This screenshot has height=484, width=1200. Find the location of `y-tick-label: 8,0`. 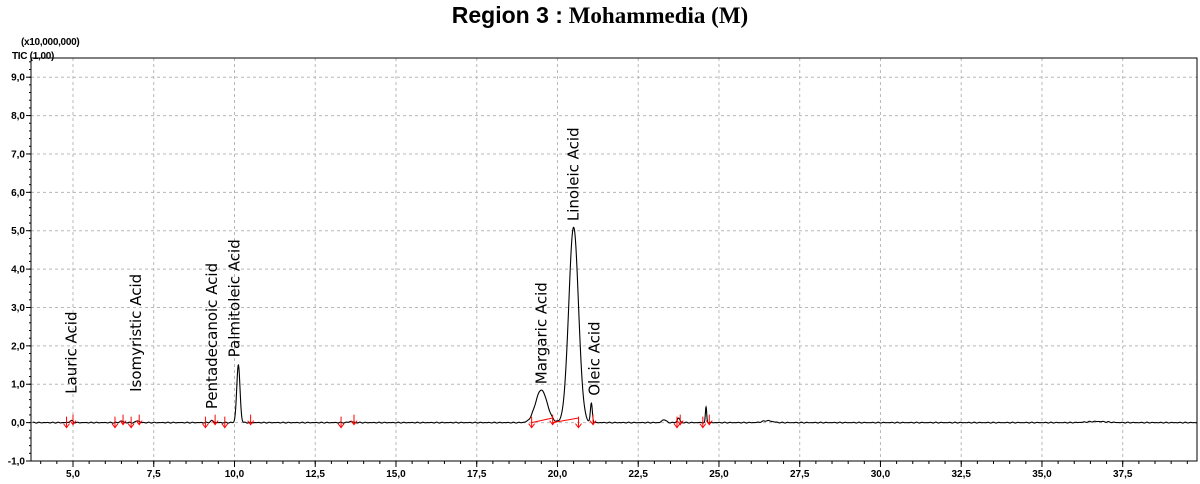

y-tick-label: 8,0 is located at coordinates (18, 116).